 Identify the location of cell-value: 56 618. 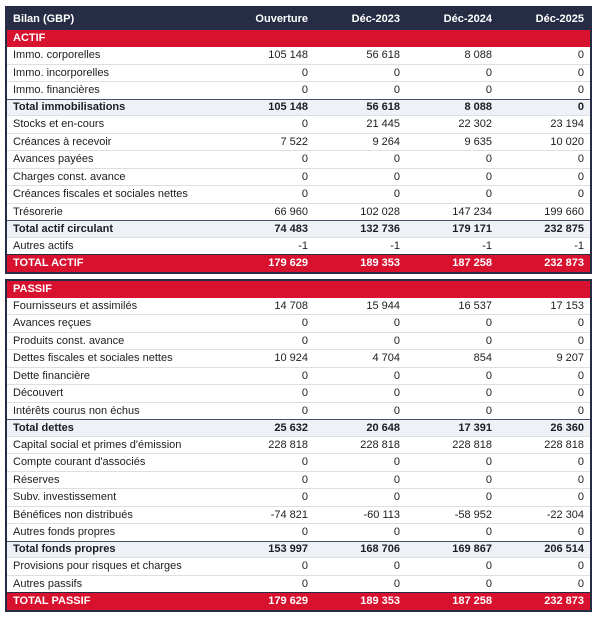
(383, 107).